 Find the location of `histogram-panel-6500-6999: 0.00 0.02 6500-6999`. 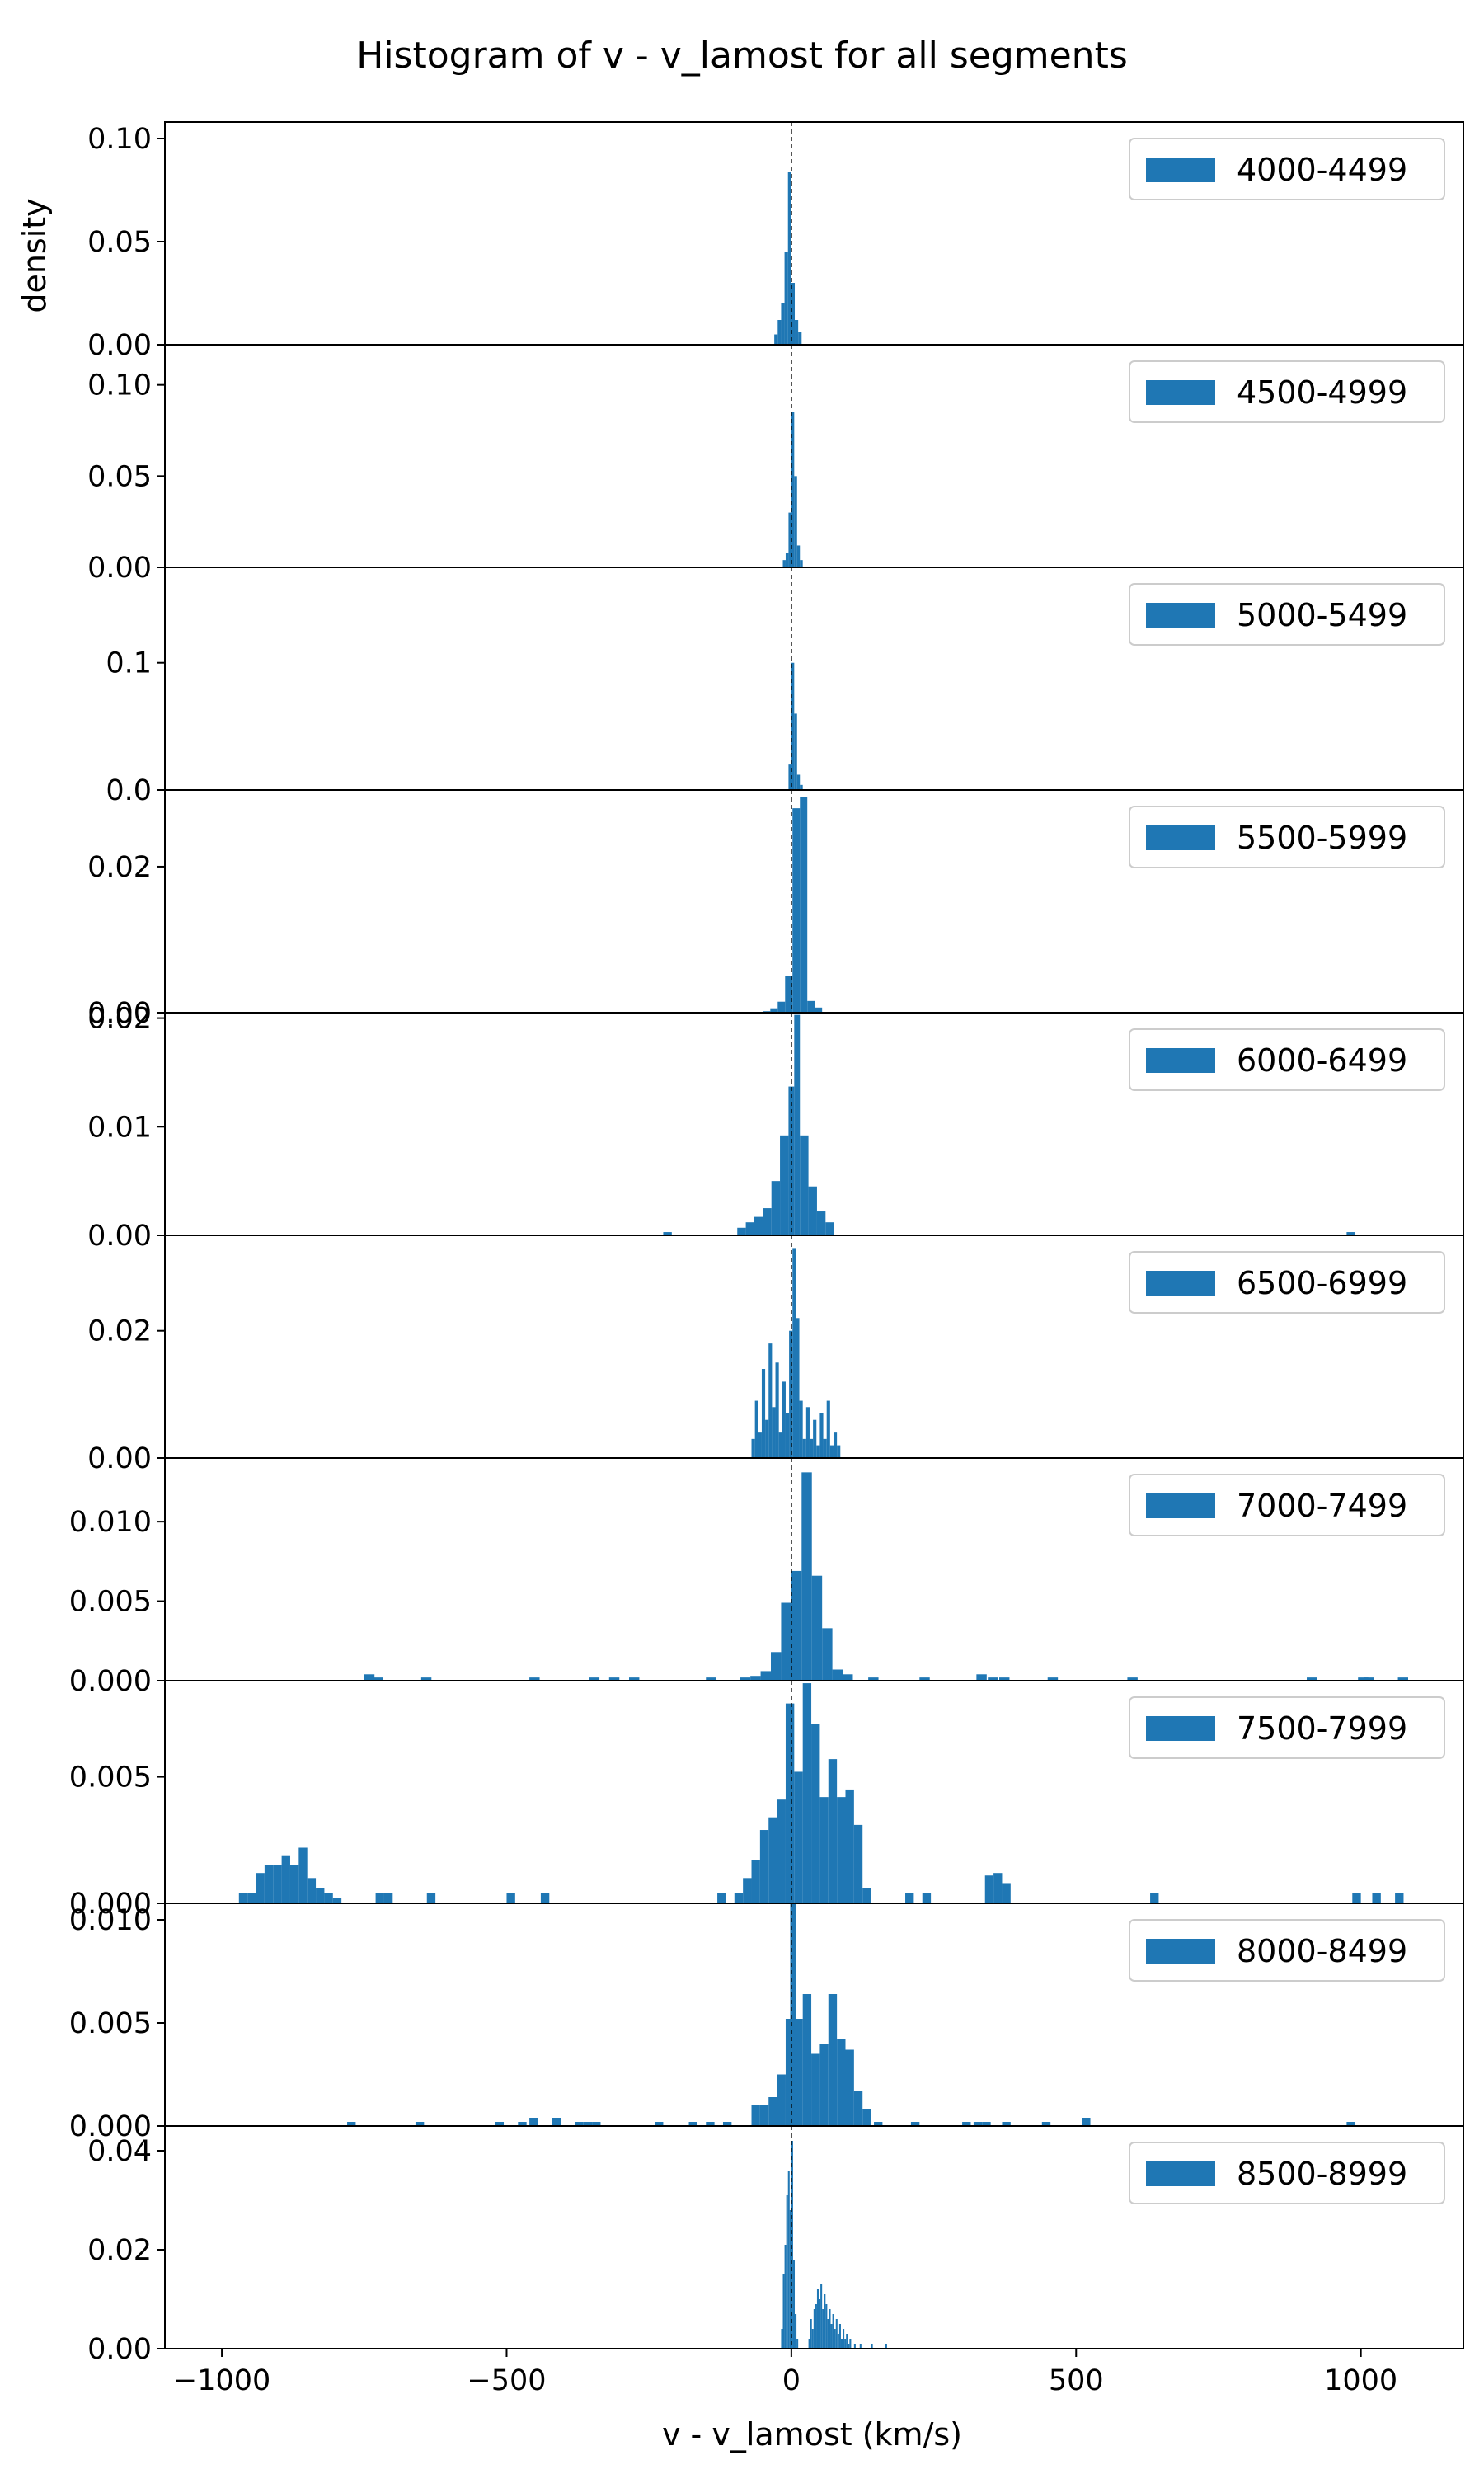

histogram-panel-6500-6999: 0.00 0.02 6500-6999 is located at coordinates (775, 1355).